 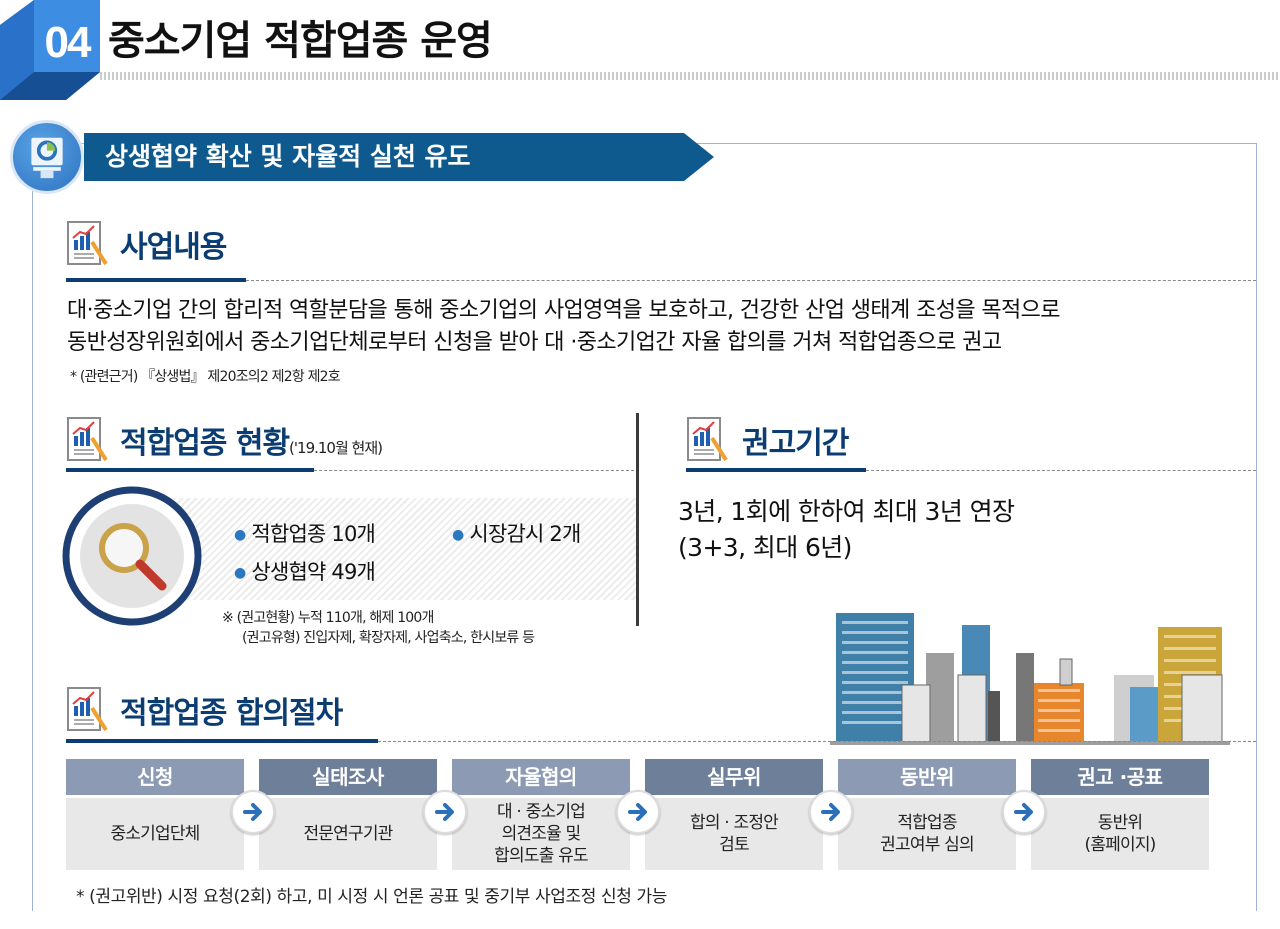 I want to click on procedure-step-title: 동반위, so click(x=927, y=777).